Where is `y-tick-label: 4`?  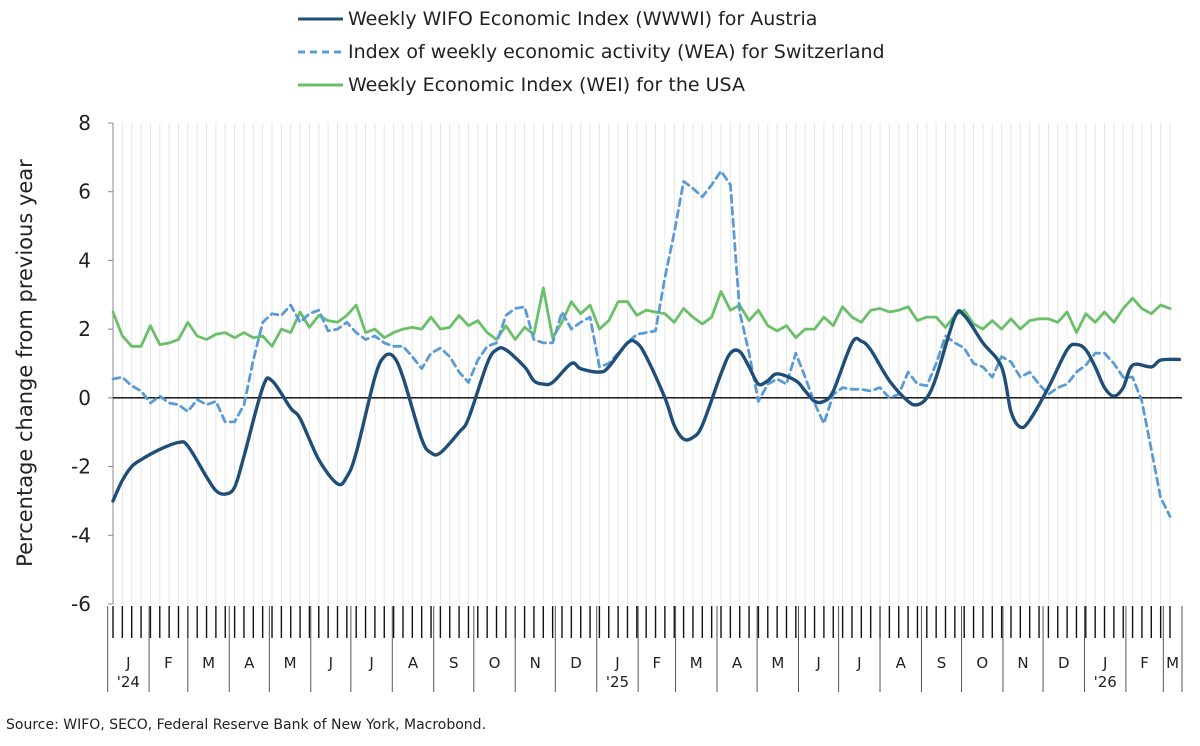
y-tick-label: 4 is located at coordinates (84, 260).